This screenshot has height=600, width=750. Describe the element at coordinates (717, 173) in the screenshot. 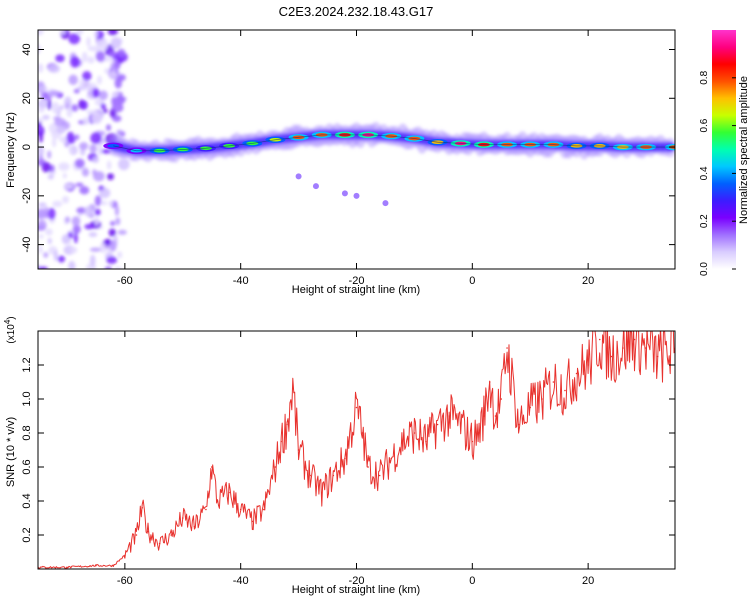

I see `colorbar-ticks: 0.0 0.2 0.4 0.6 0.8` at that location.